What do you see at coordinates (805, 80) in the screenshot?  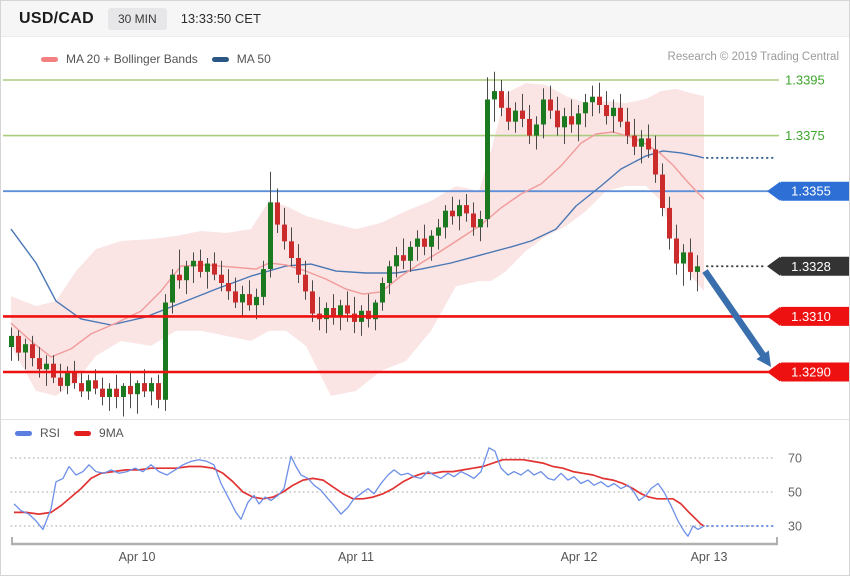 I see `resistance-label-1-3395: 1.3395` at bounding box center [805, 80].